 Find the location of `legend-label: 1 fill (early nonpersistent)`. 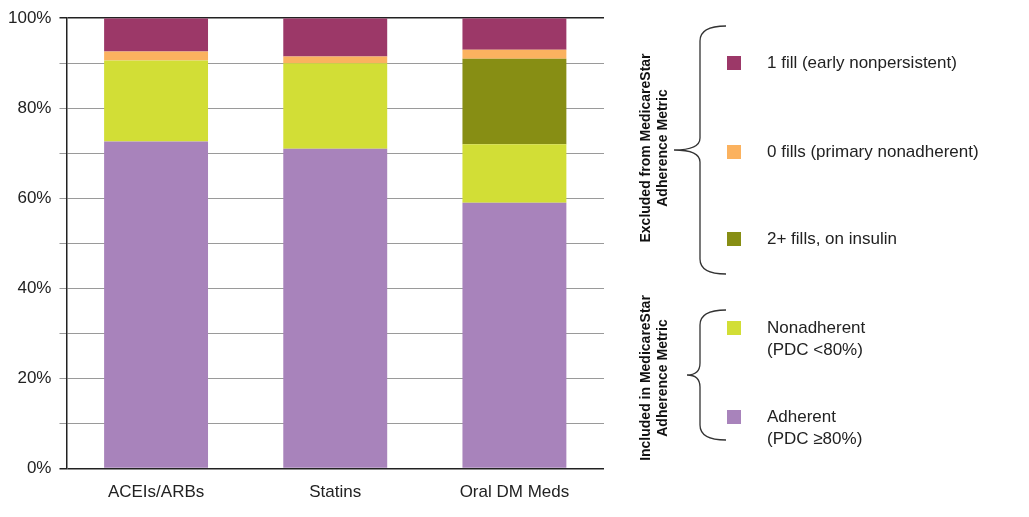

legend-label: 1 fill (early nonpersistent) is located at coordinates (862, 63).